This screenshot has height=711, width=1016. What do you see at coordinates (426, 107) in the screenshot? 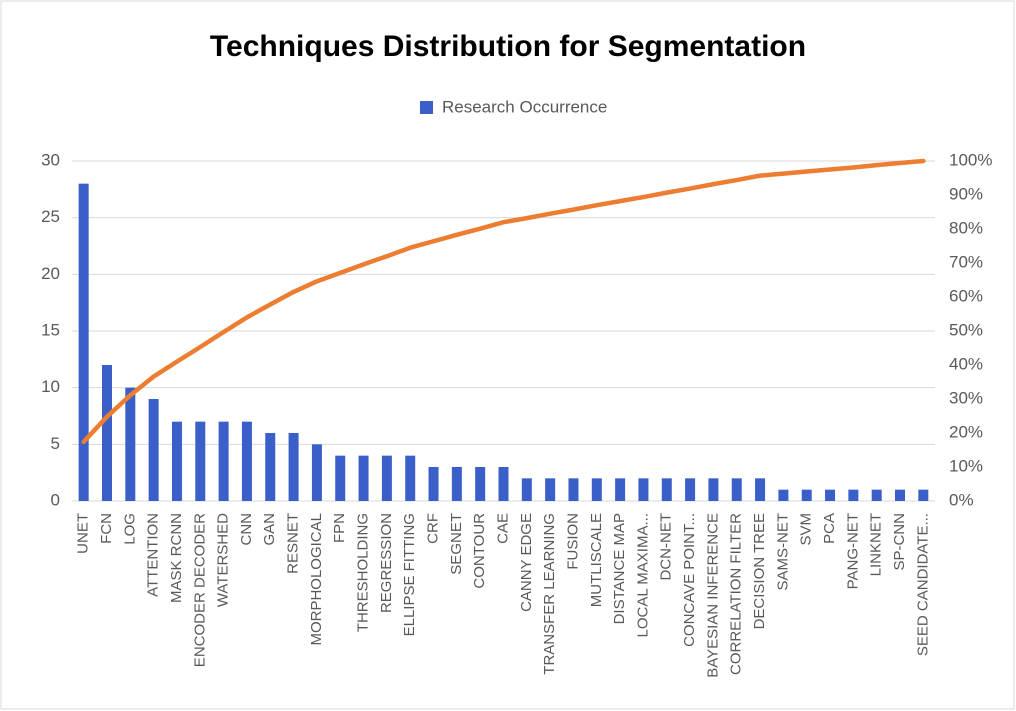
I see `legend-swatch` at bounding box center [426, 107].